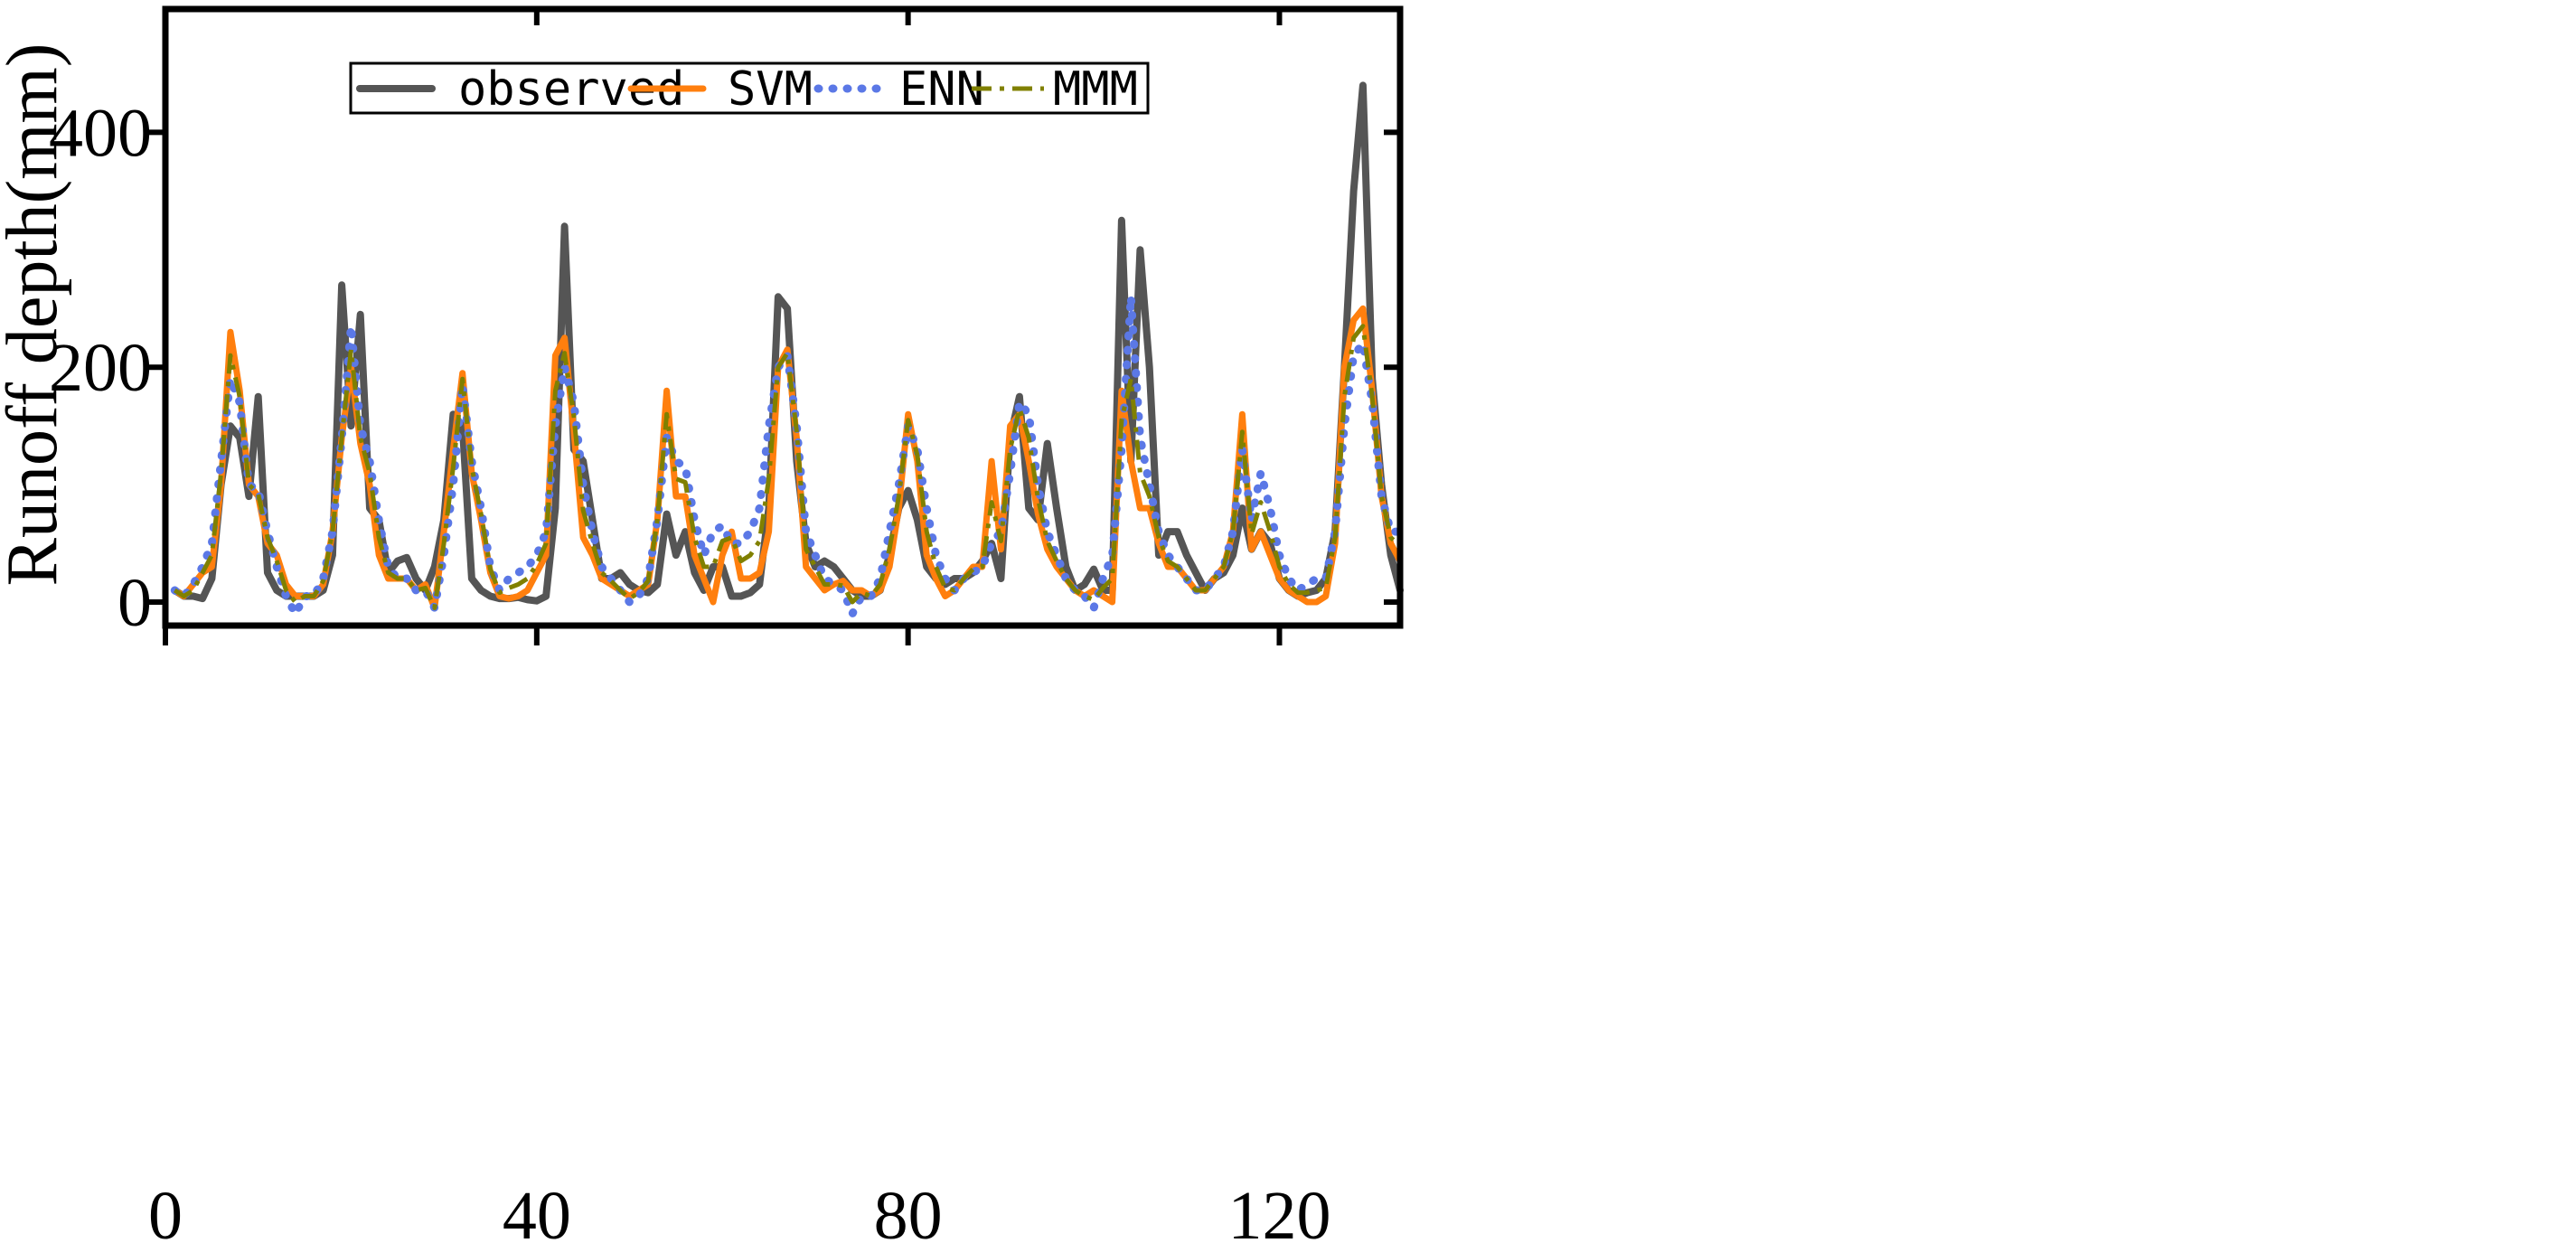  What do you see at coordinates (909, 1210) in the screenshot?
I see `x-tick-label: 80` at bounding box center [909, 1210].